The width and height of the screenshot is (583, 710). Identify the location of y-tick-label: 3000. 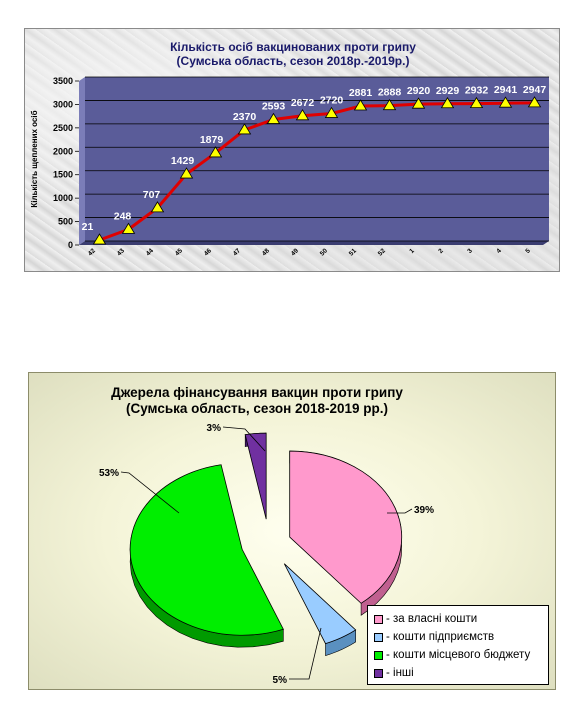
(63, 104).